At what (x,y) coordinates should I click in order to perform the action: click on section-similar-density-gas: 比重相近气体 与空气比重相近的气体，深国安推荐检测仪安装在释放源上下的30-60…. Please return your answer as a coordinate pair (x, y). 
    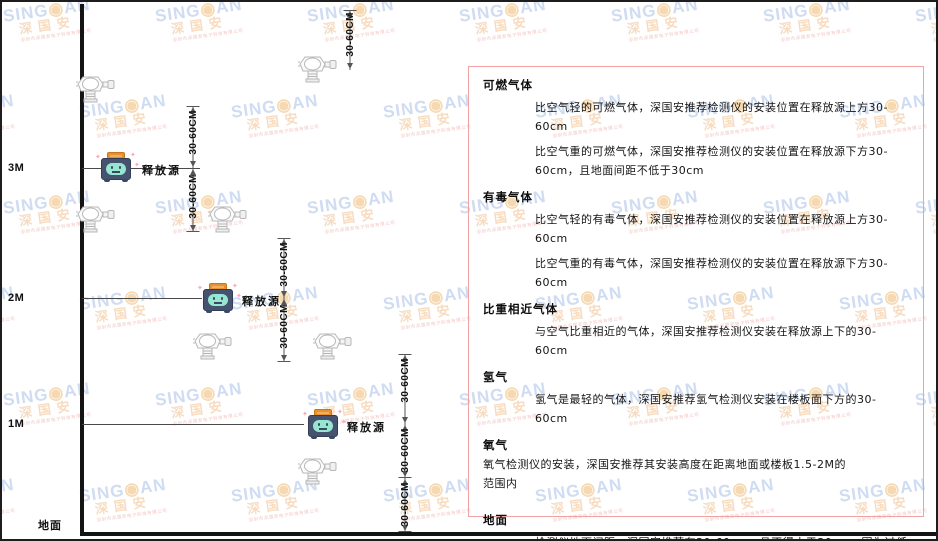
    Looking at the image, I should click on (696, 330).